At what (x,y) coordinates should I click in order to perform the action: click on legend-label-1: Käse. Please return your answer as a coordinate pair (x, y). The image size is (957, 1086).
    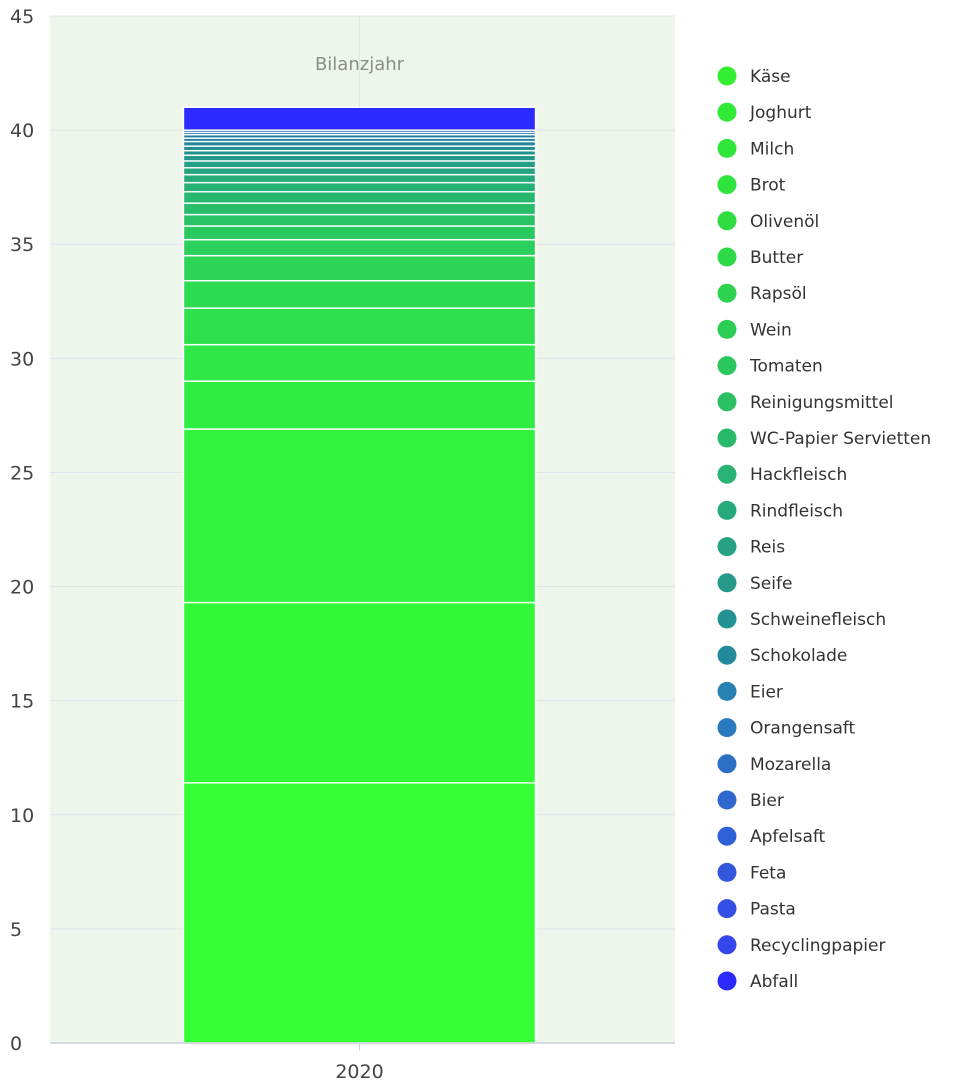
    Looking at the image, I should click on (770, 77).